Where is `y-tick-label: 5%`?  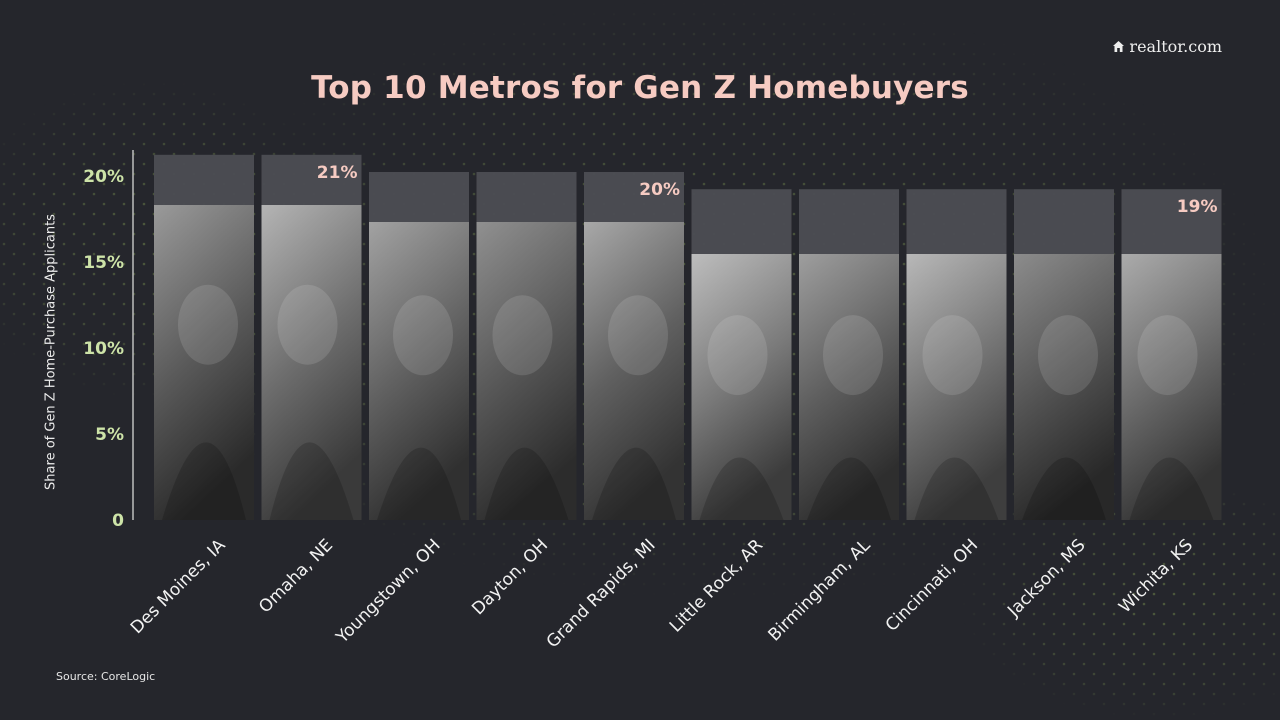
y-tick-label: 5% is located at coordinates (109, 435).